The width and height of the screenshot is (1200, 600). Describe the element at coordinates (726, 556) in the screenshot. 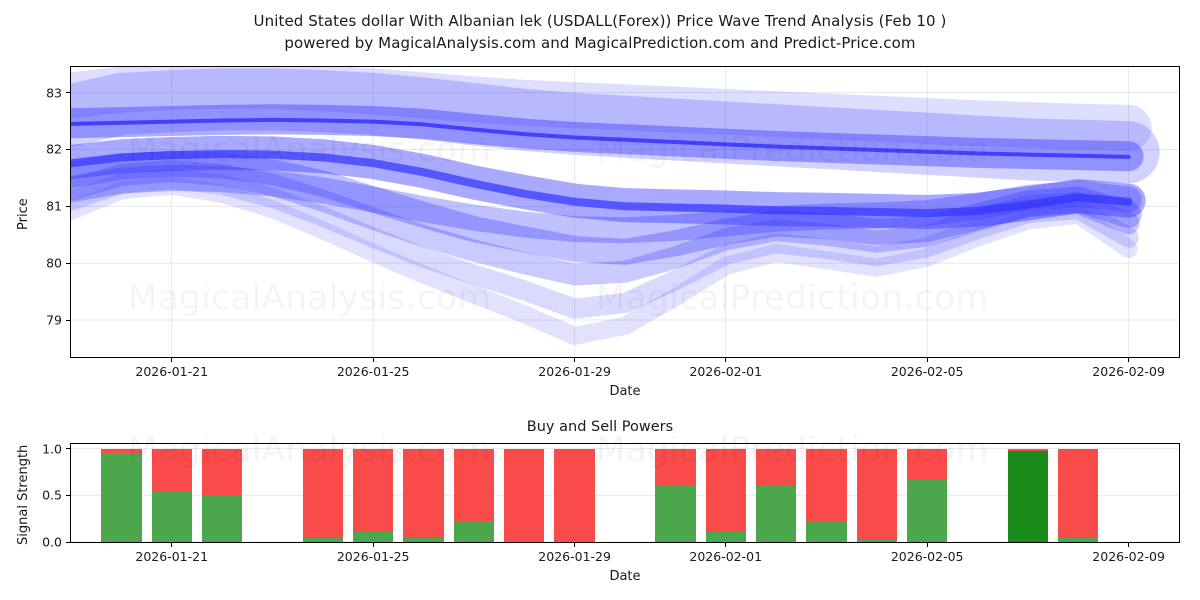

I see `signal-x-tick-label: 2026-02-01` at that location.